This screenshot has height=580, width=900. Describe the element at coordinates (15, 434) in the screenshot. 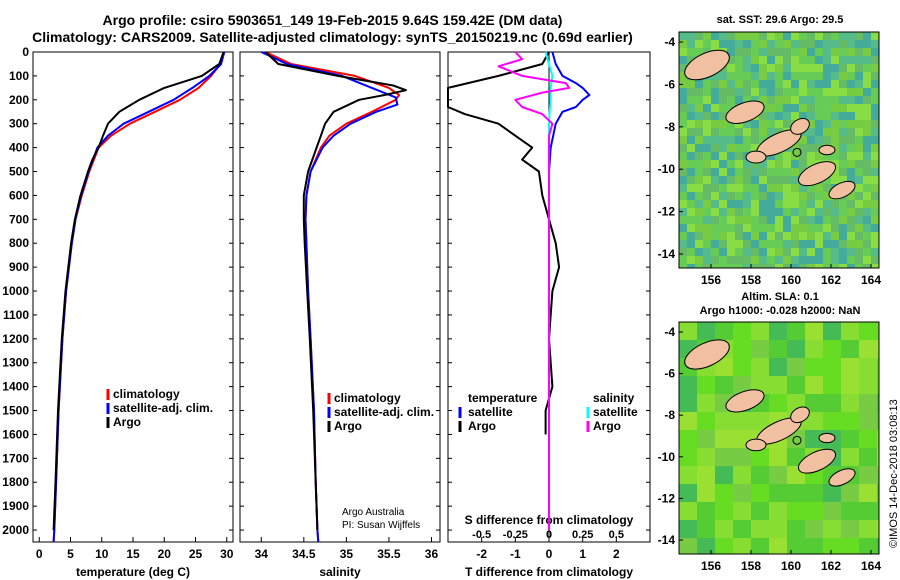

I see `depth-tick-label: 1600` at that location.